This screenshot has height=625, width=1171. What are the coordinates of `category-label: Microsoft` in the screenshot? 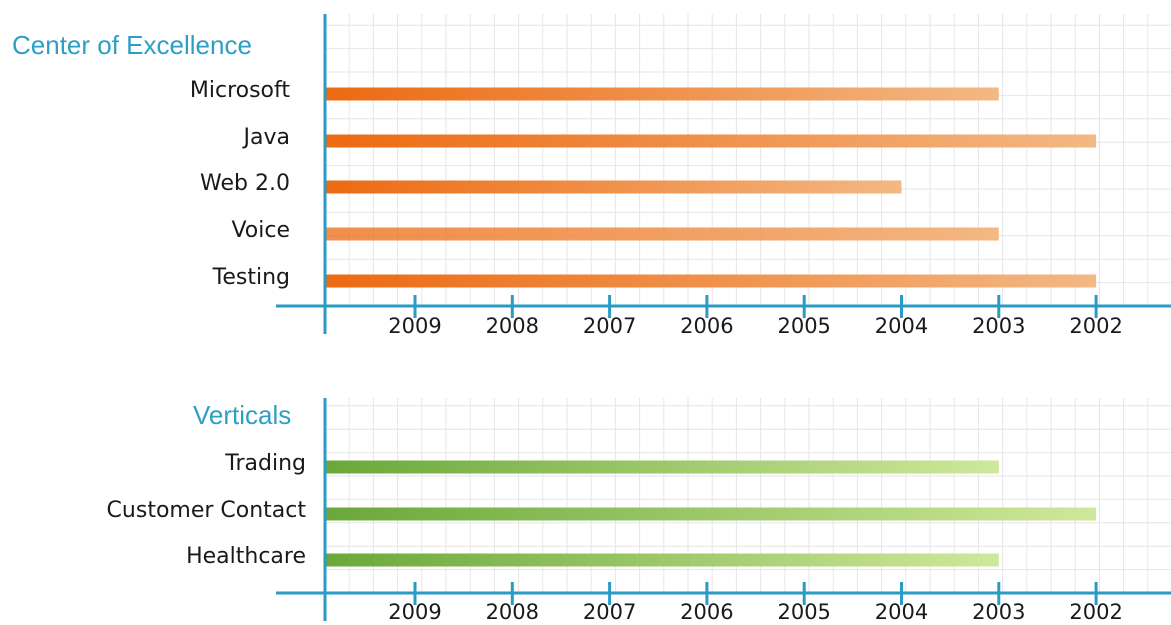 It's located at (239, 90).